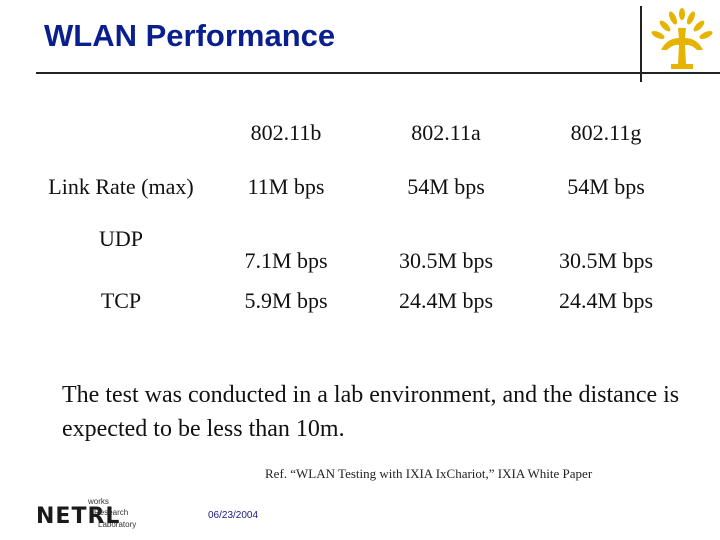  Describe the element at coordinates (233, 515) in the screenshot. I see `footer-date: 06/23/2004` at that location.